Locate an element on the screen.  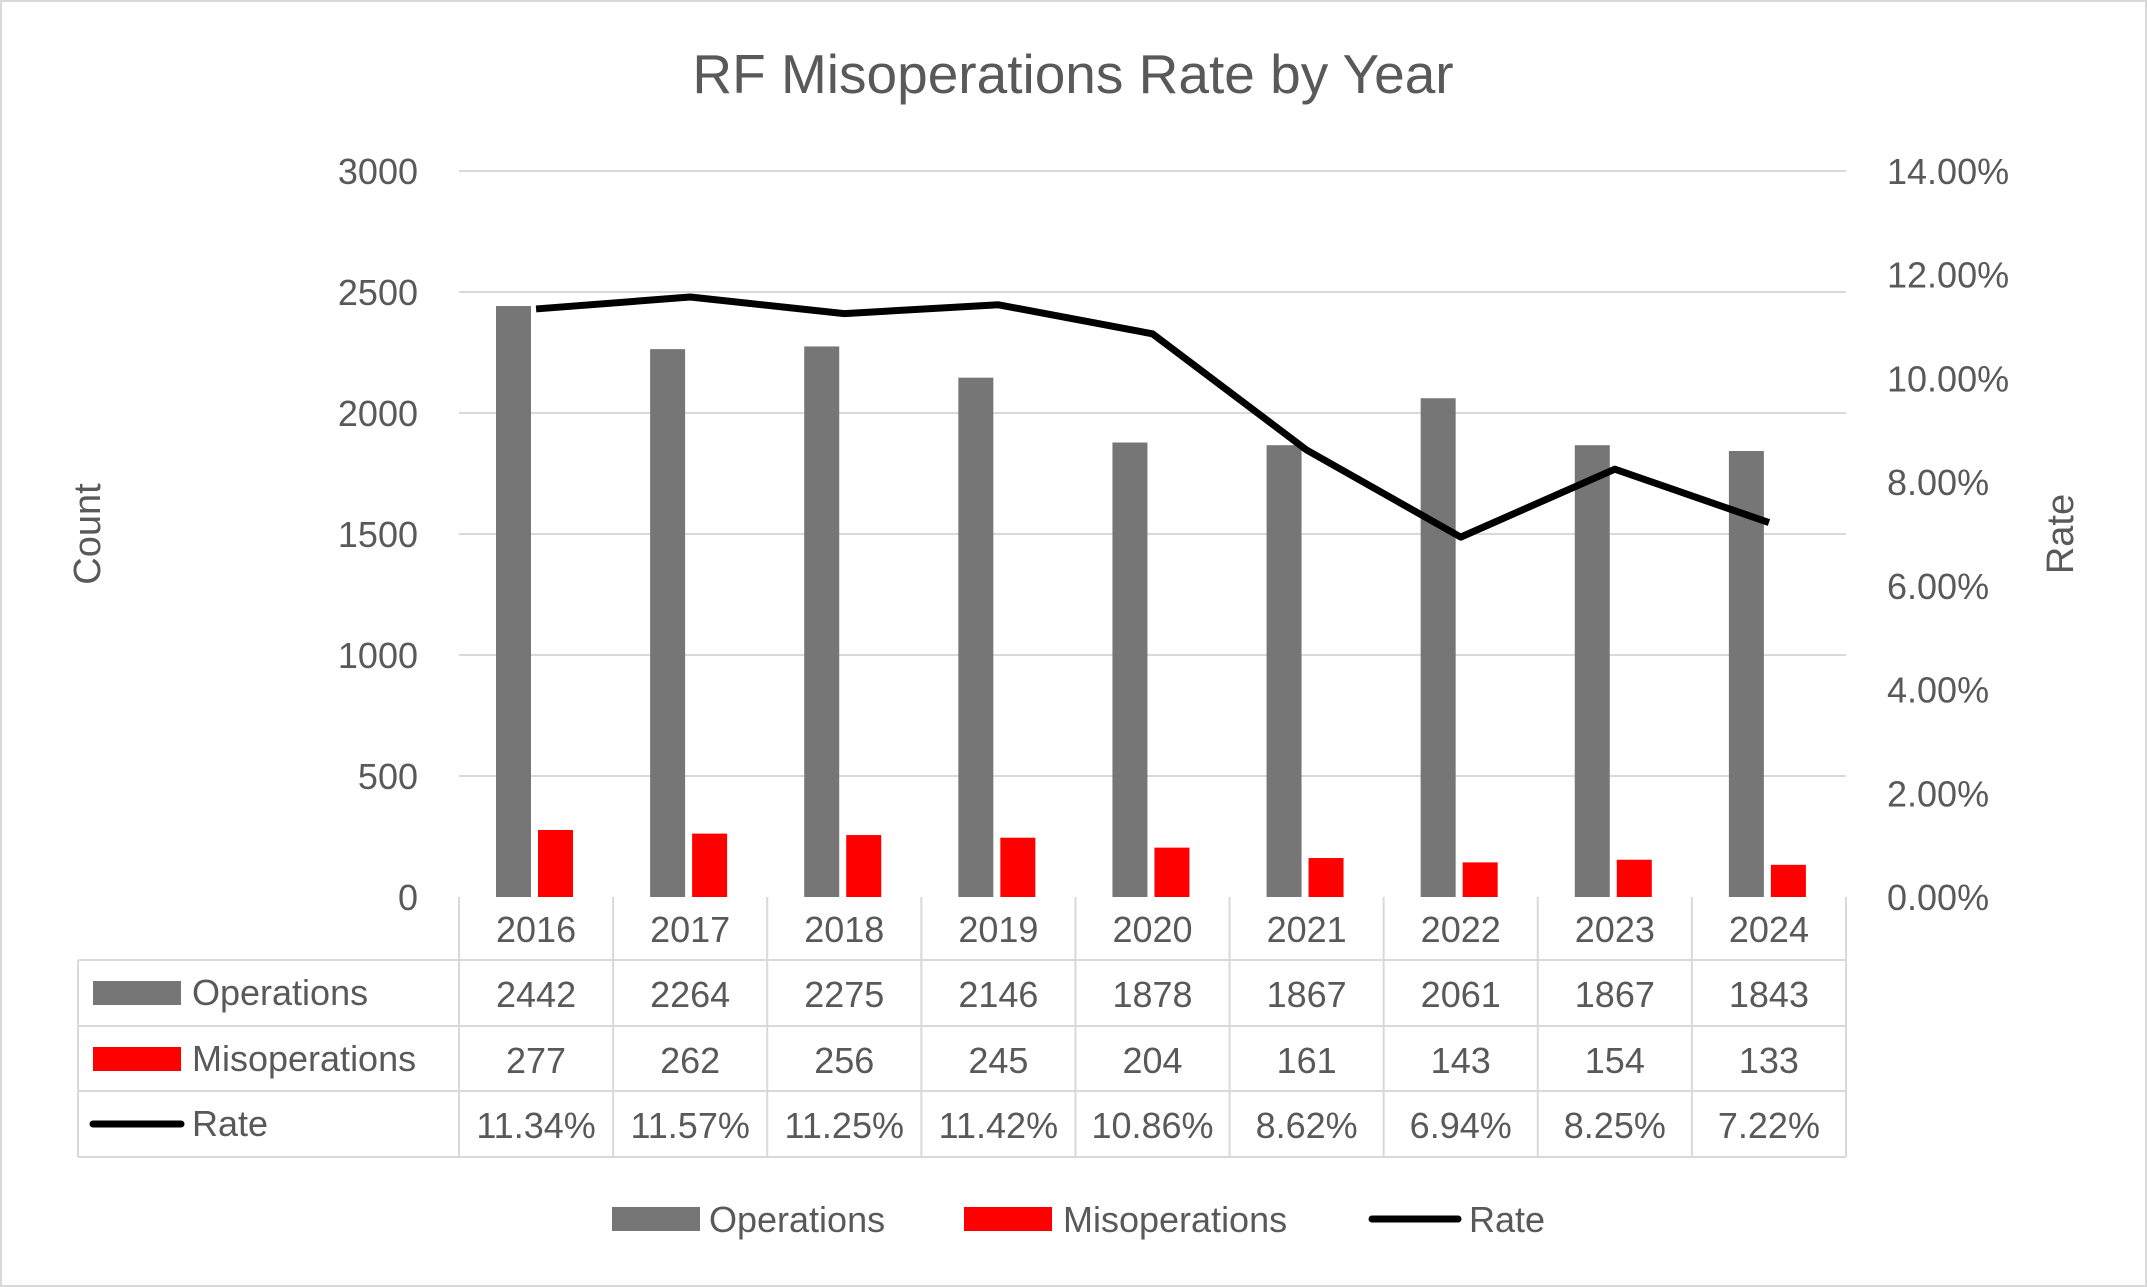
x-tick-label: 2022 is located at coordinates (1461, 929).